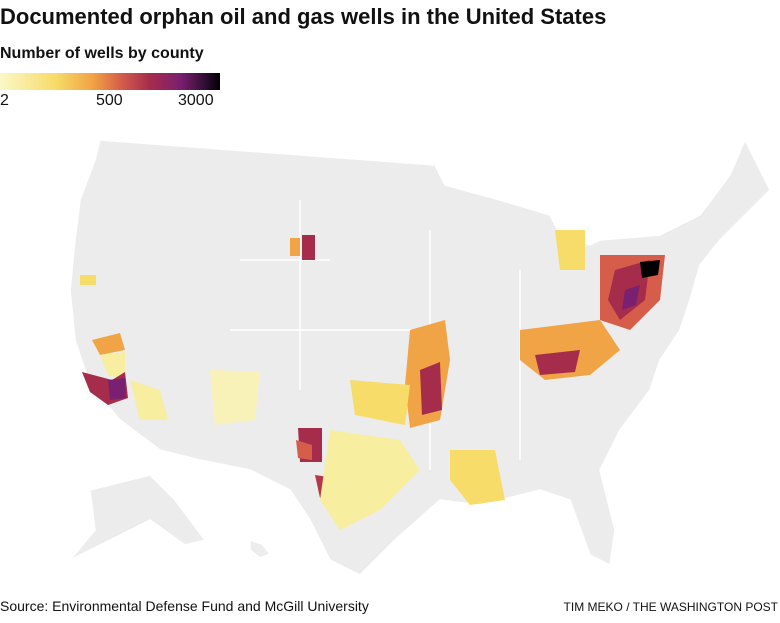 This screenshot has width=780, height=623. Describe the element at coordinates (670, 607) in the screenshot. I see `credit: TIM MEKO / THE WASHINGTON POST` at that location.